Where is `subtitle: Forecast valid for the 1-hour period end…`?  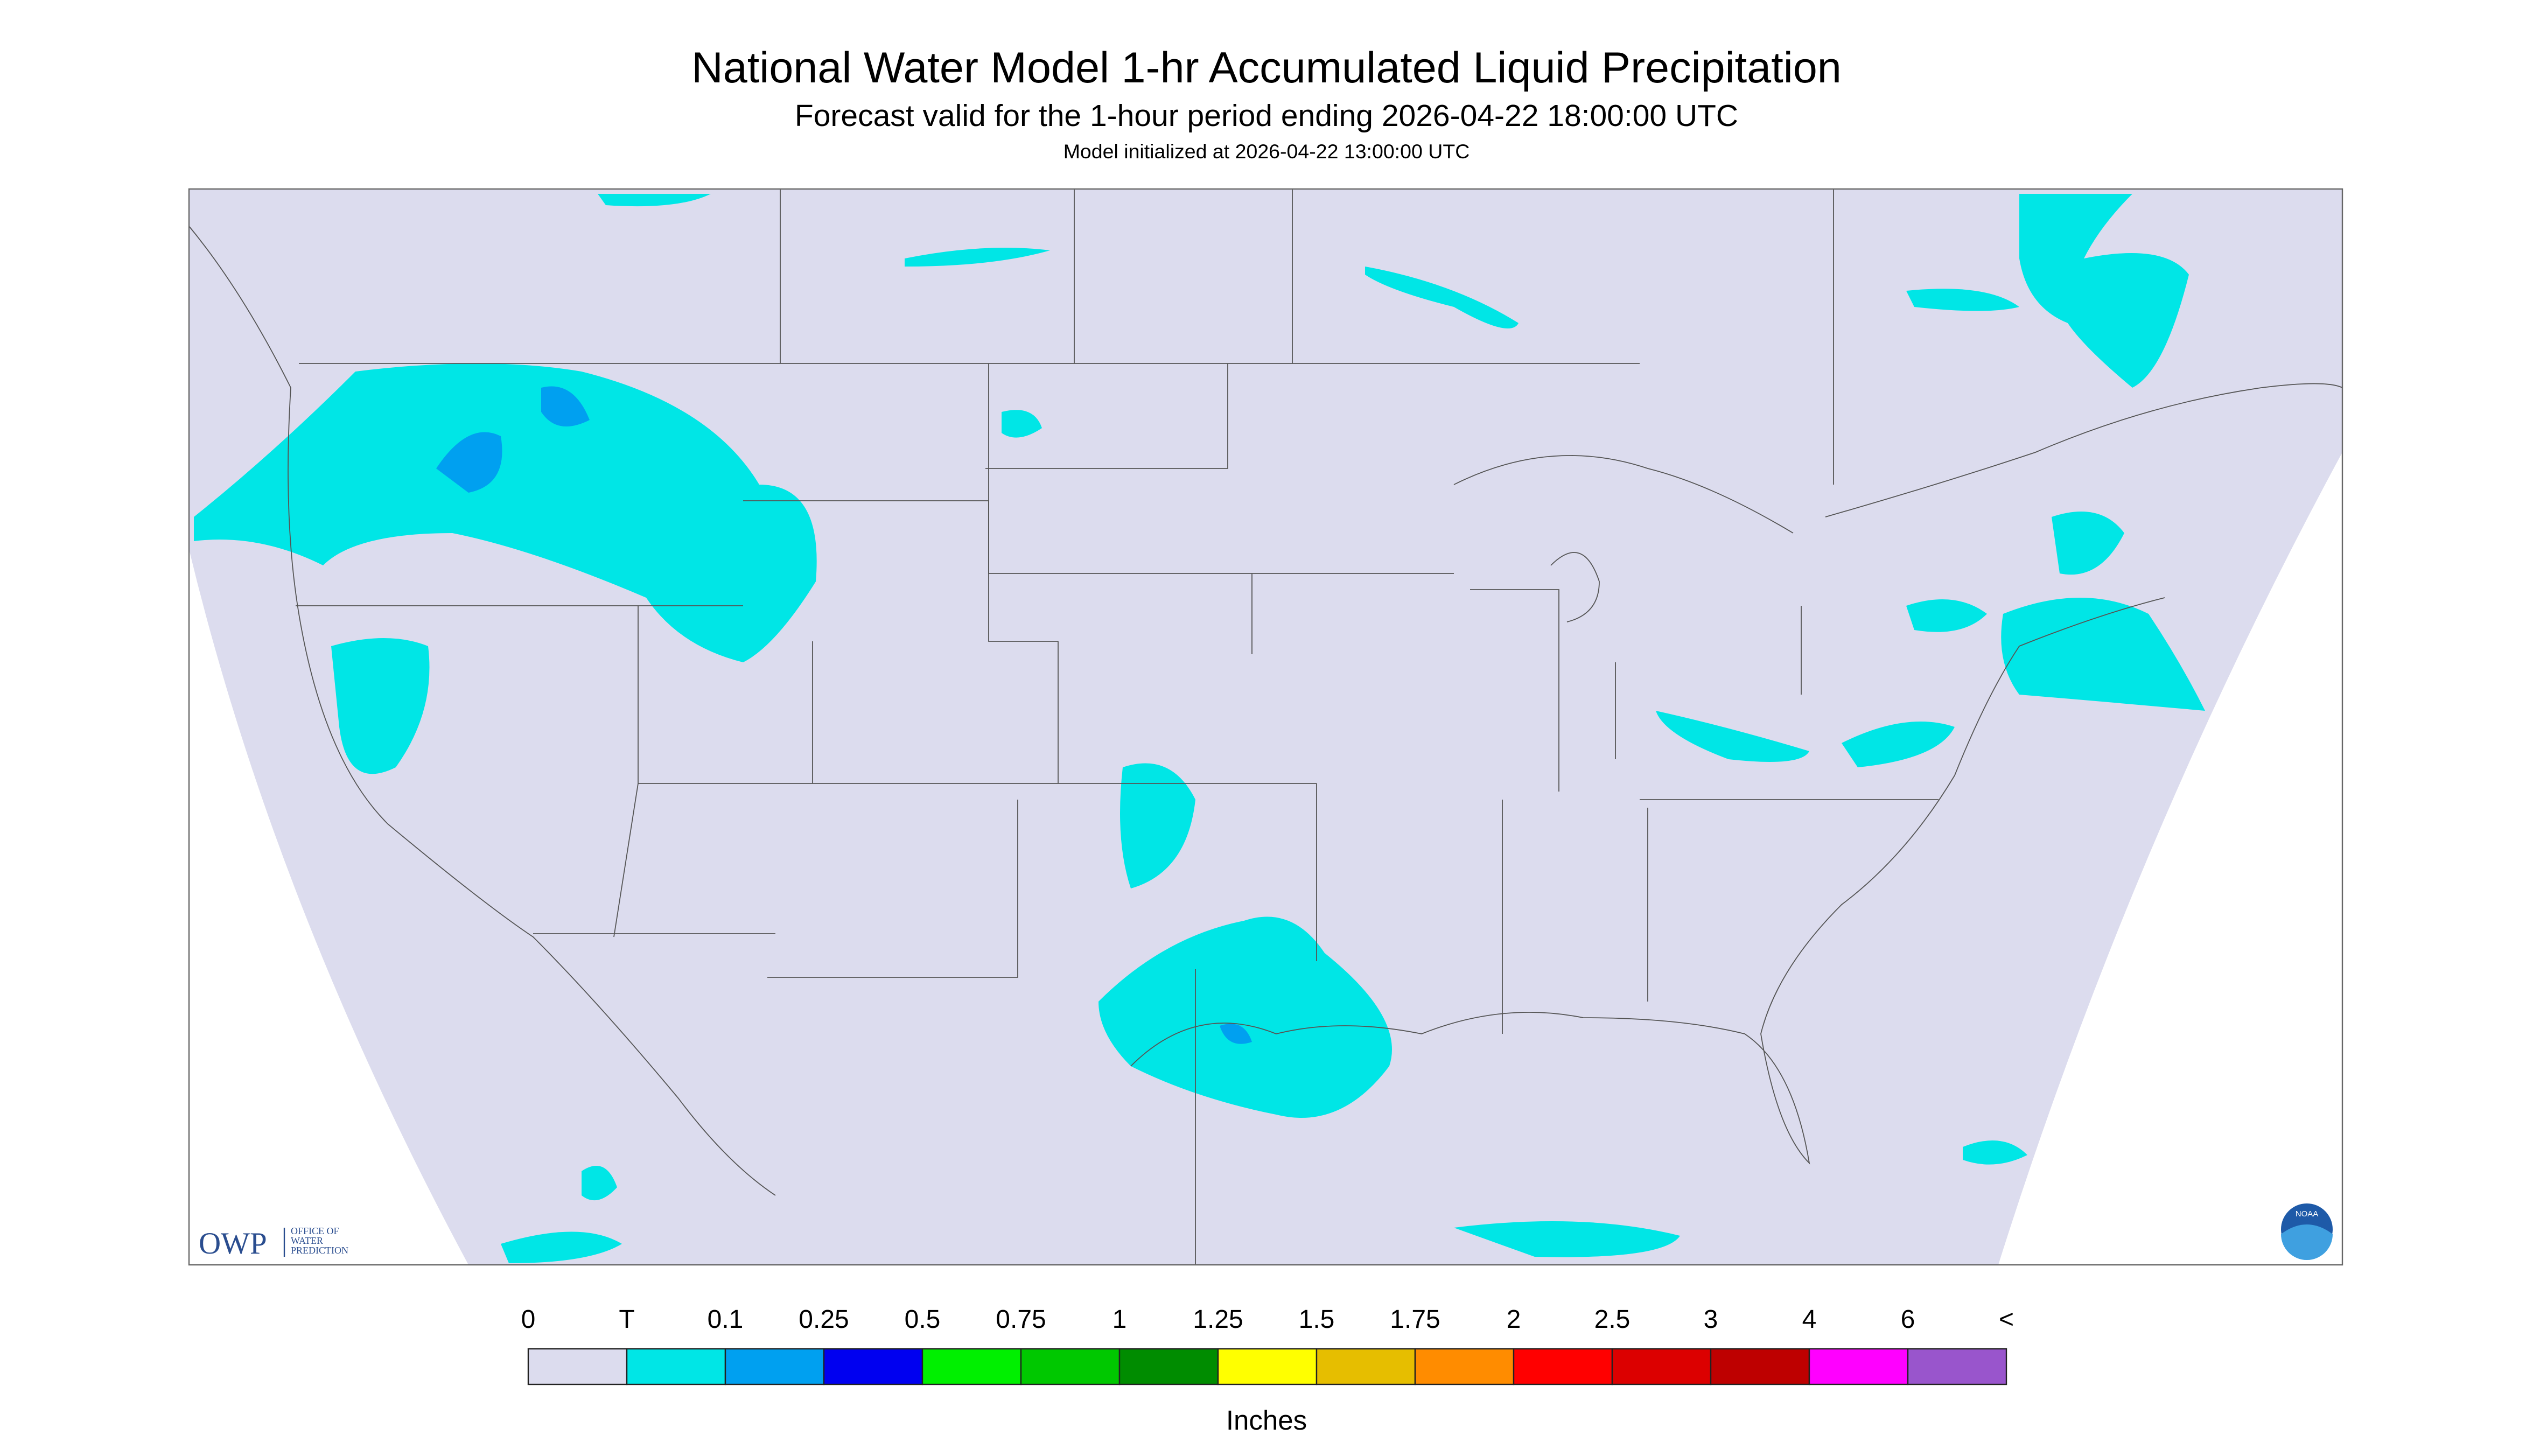 subtitle: Forecast valid for the 1-hour period end… is located at coordinates (1266, 116).